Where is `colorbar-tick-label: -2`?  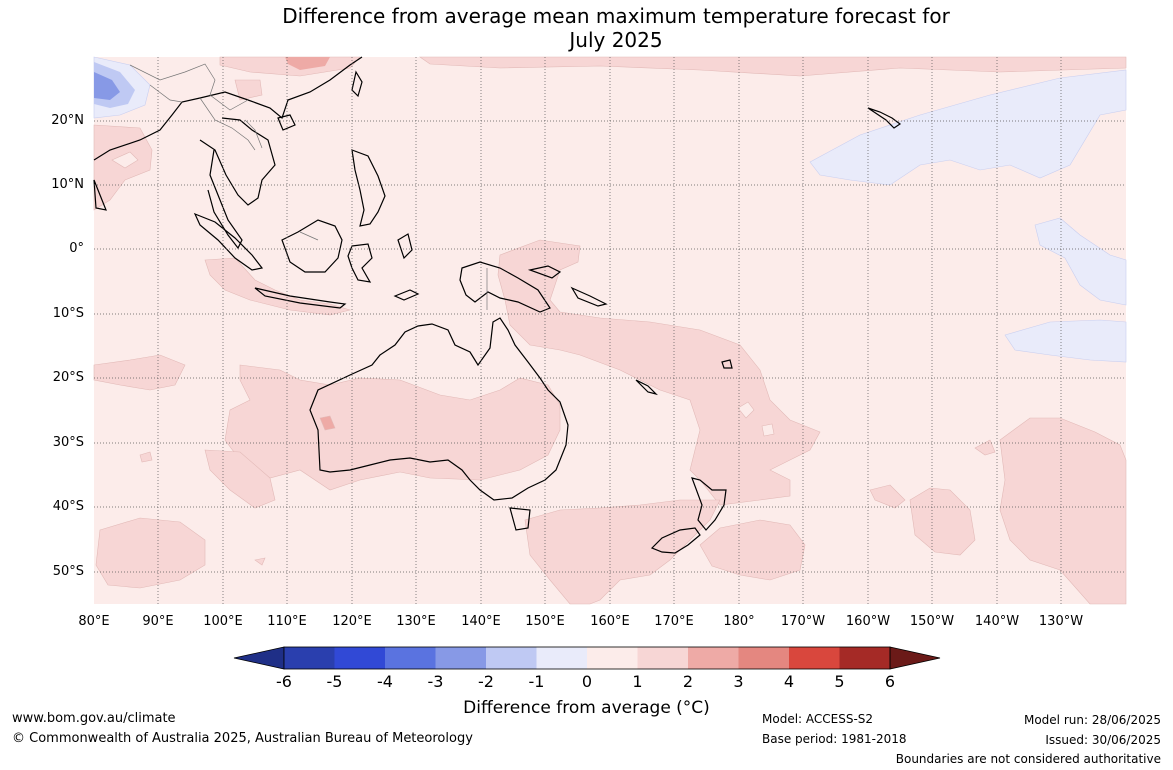 colorbar-tick-label: -2 is located at coordinates (486, 681).